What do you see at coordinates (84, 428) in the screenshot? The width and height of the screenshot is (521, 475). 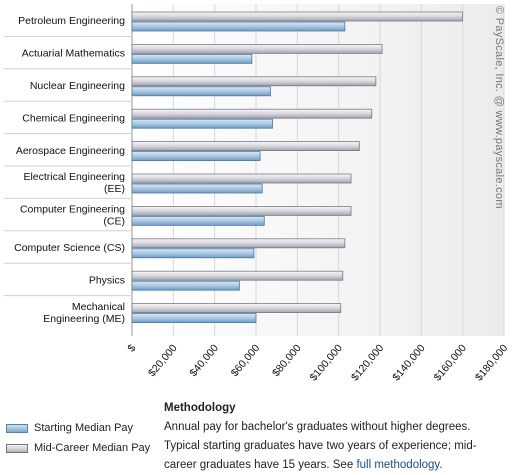 I see `legend-label-starting: Starting Median Pay` at bounding box center [84, 428].